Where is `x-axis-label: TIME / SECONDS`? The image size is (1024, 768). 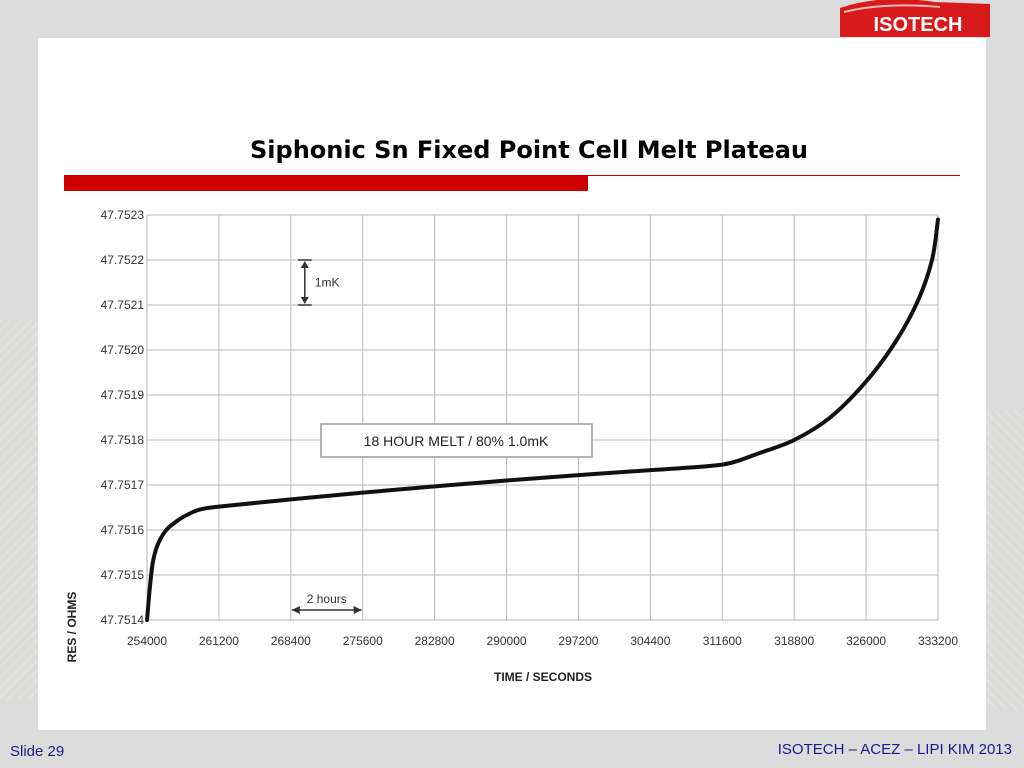 x-axis-label: TIME / SECONDS is located at coordinates (543, 677).